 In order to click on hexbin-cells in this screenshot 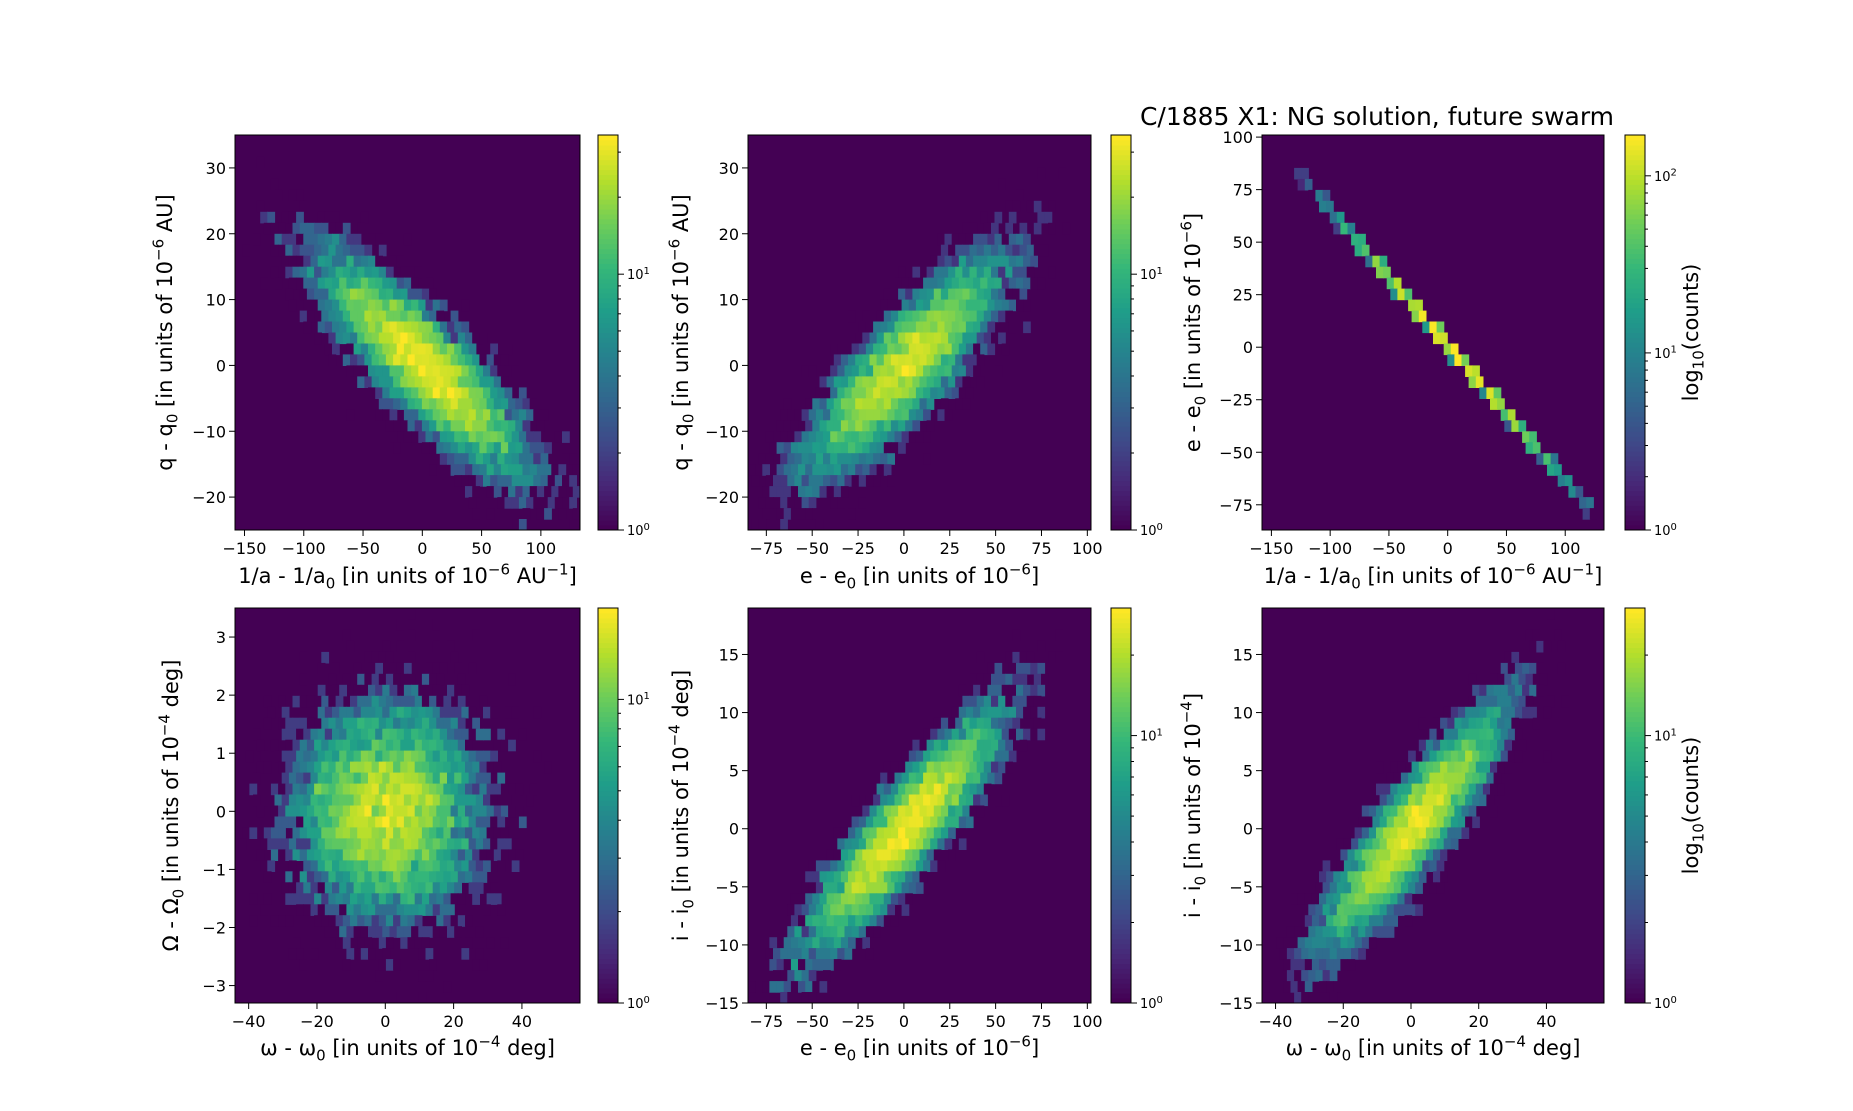, I will do `click(395, 805)`.